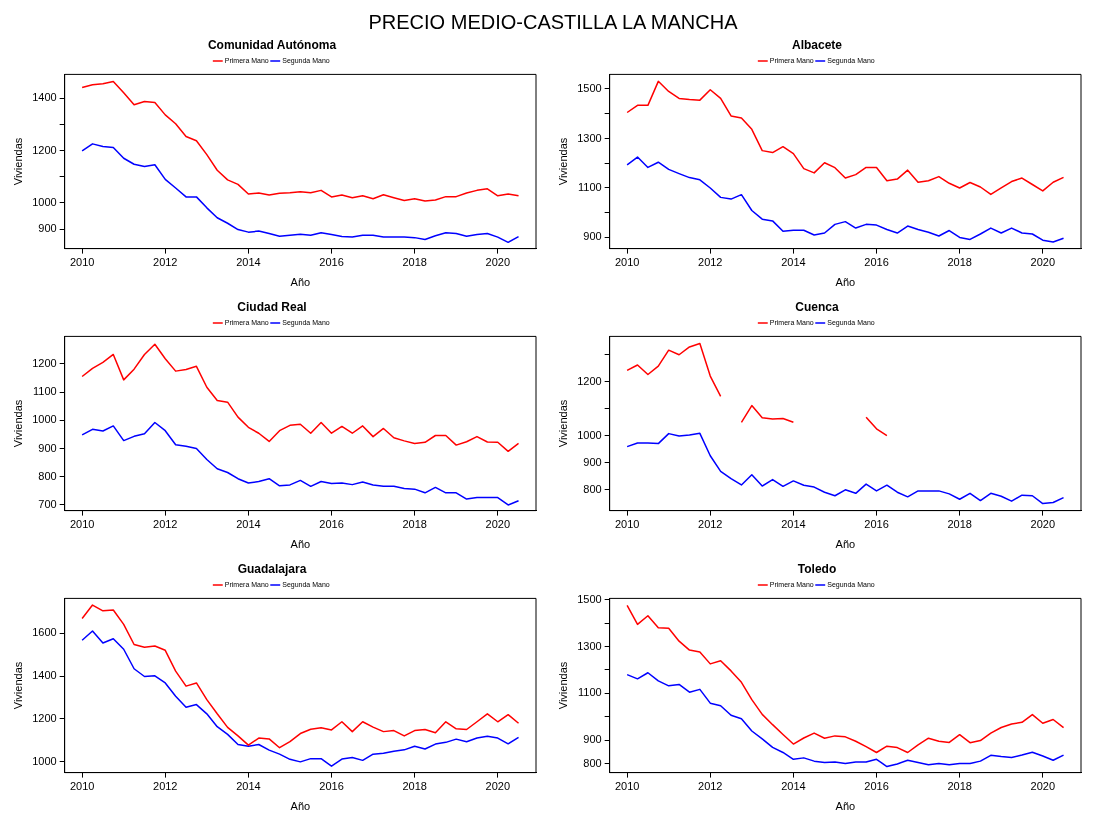  What do you see at coordinates (817, 568) in the screenshot?
I see `chart-title: Toledo` at bounding box center [817, 568].